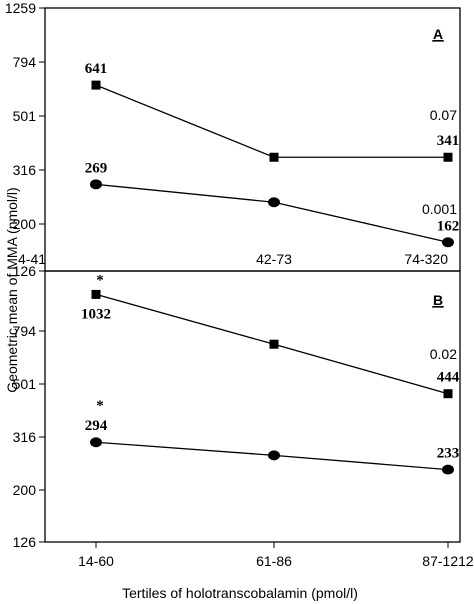 Image resolution: width=474 pixels, height=604 pixels. What do you see at coordinates (426, 259) in the screenshot?
I see `category-label: 74-320` at bounding box center [426, 259].